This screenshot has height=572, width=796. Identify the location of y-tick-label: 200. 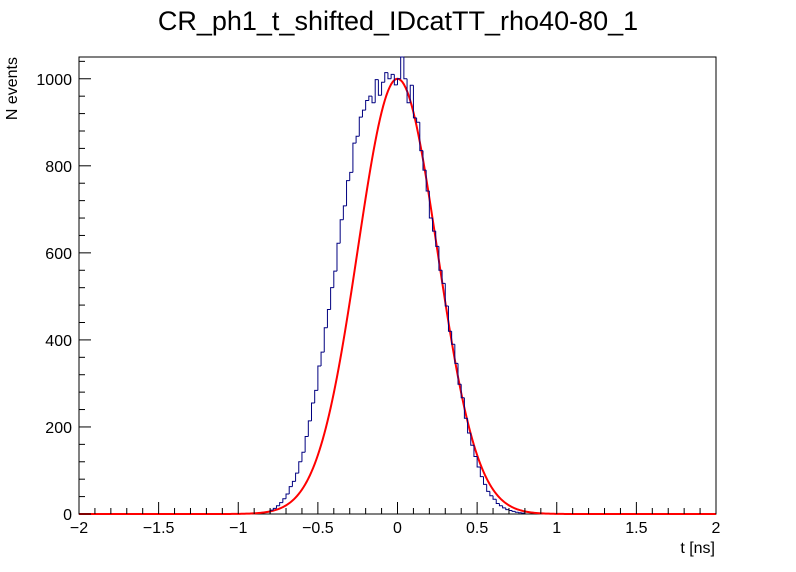
(58, 428).